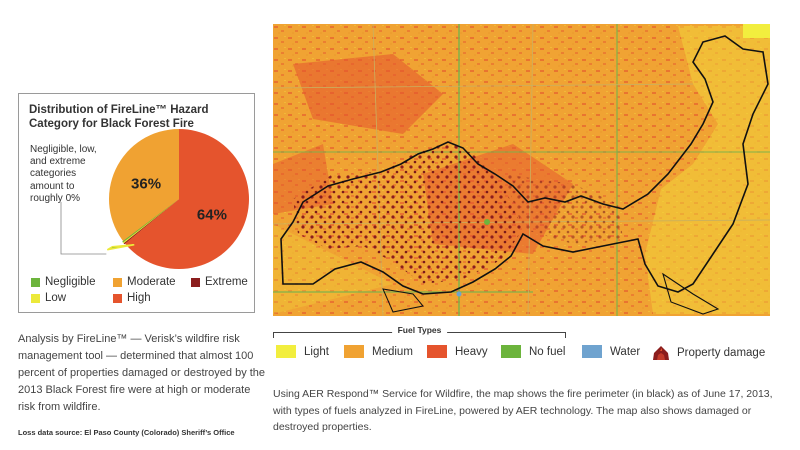  Describe the element at coordinates (625, 351) in the screenshot. I see `fuel-legend-label: Water` at that location.